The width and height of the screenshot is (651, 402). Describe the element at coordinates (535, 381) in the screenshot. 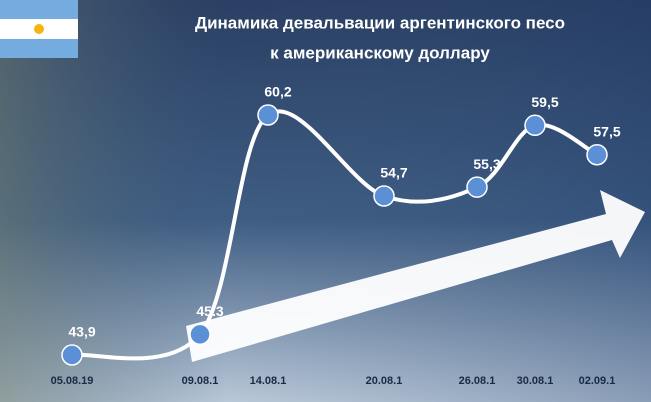

I see `x-tick-label: 30.08.1` at that location.